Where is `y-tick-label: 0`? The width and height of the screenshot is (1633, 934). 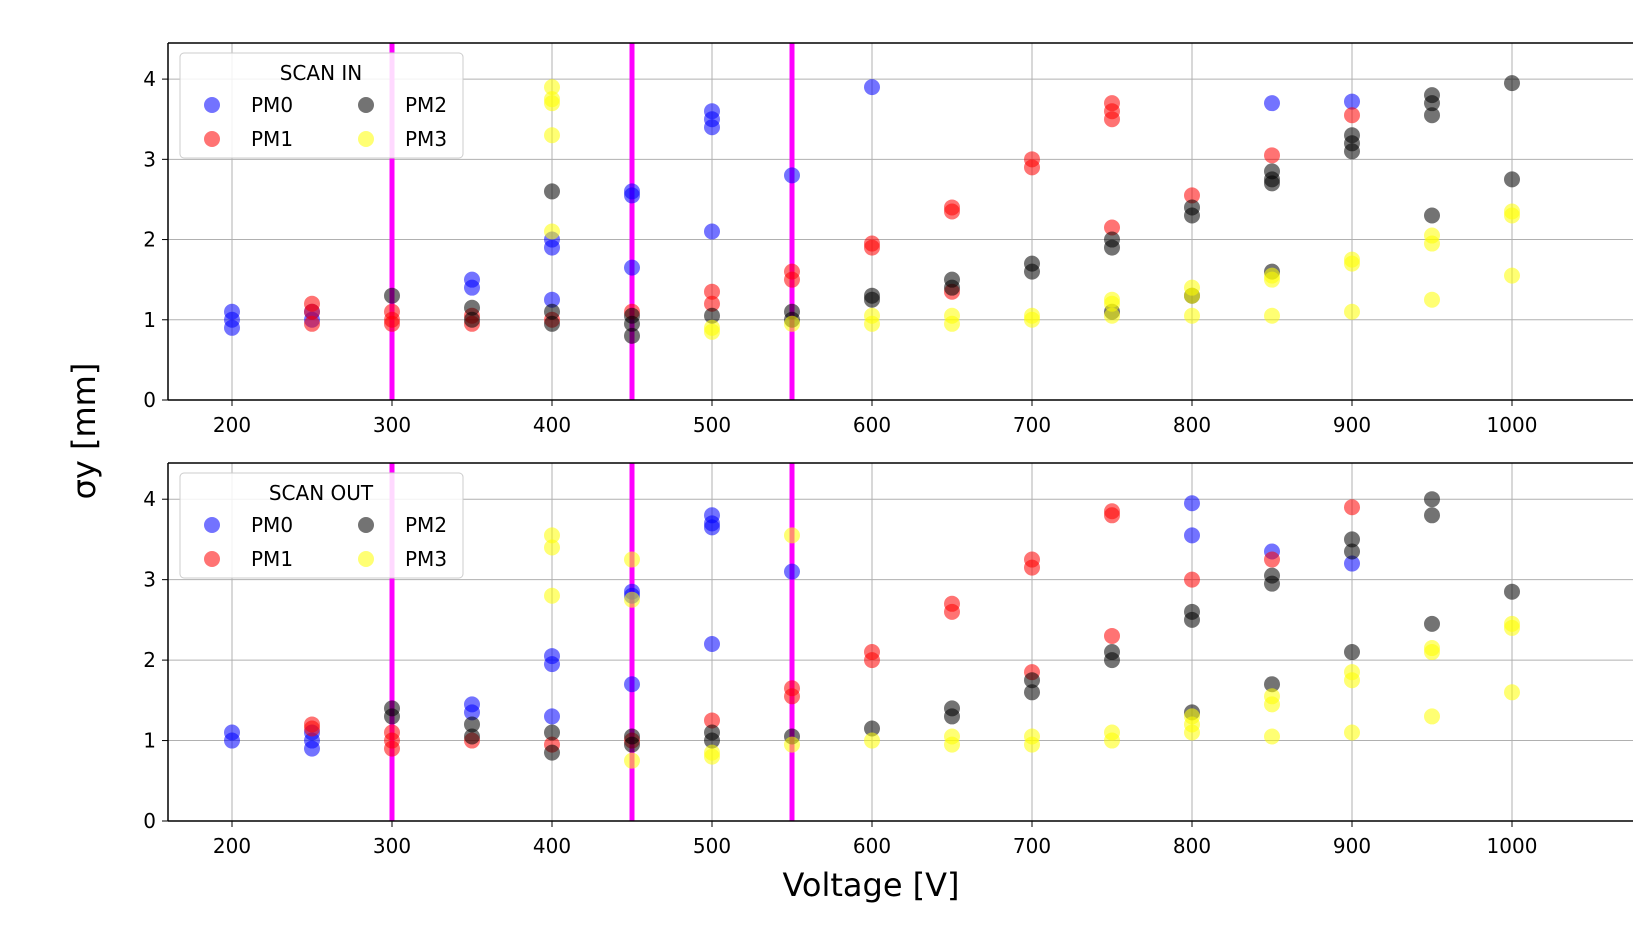
y-tick-label: 0 is located at coordinates (149, 821).